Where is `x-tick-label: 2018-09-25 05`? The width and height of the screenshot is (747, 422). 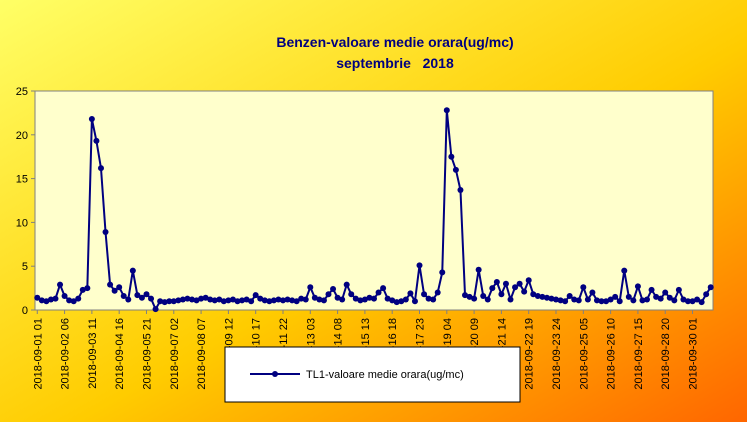 x-tick-label: 2018-09-25 05 is located at coordinates (584, 354).